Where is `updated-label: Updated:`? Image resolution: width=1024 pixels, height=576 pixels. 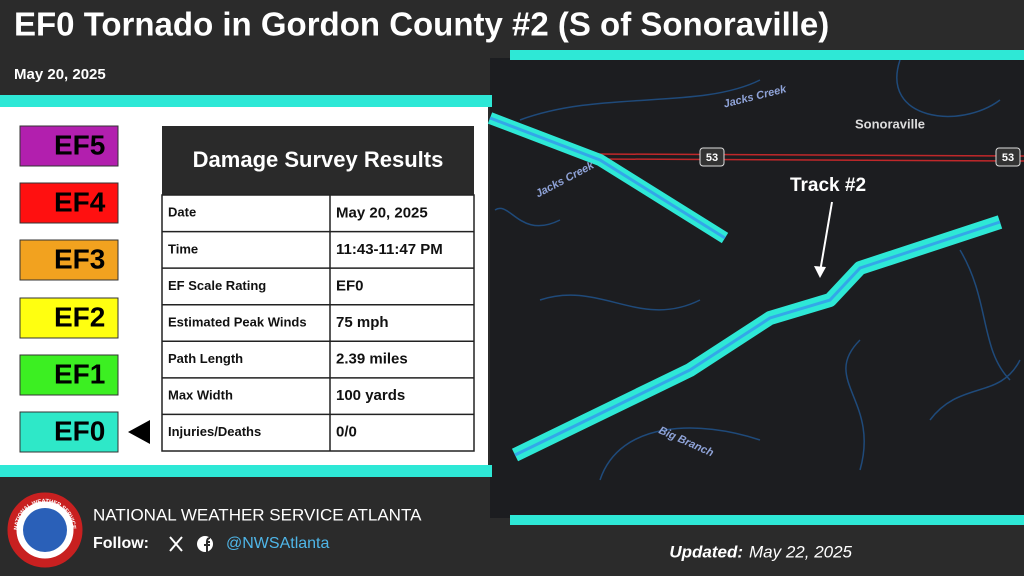 updated-label: Updated: is located at coordinates (706, 551).